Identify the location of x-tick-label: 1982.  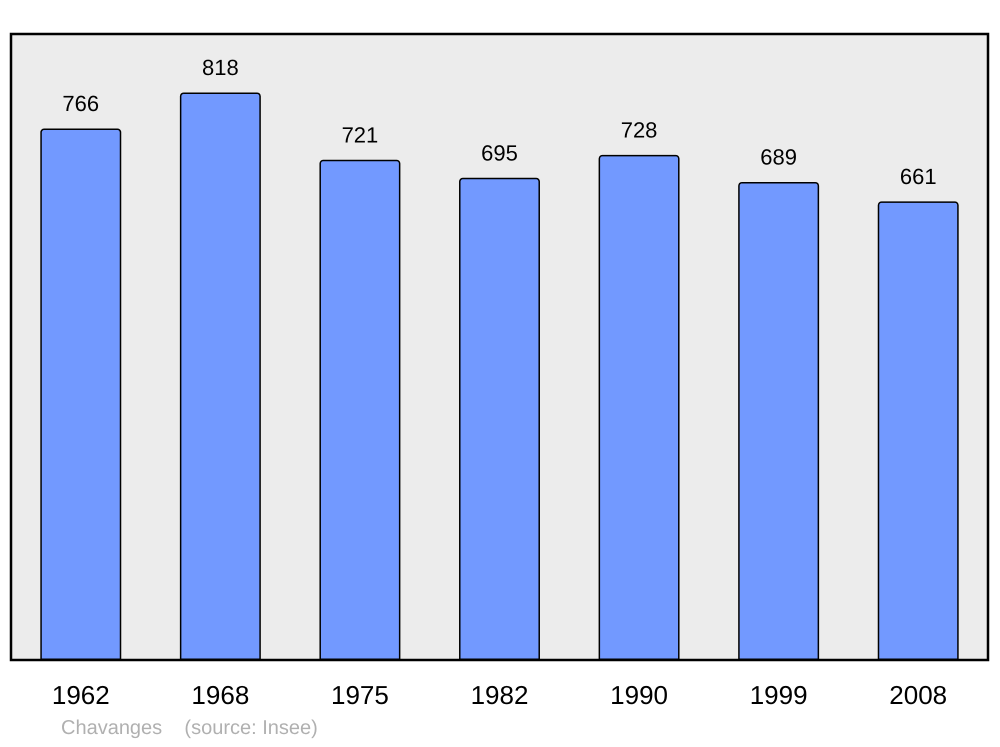
(499, 695).